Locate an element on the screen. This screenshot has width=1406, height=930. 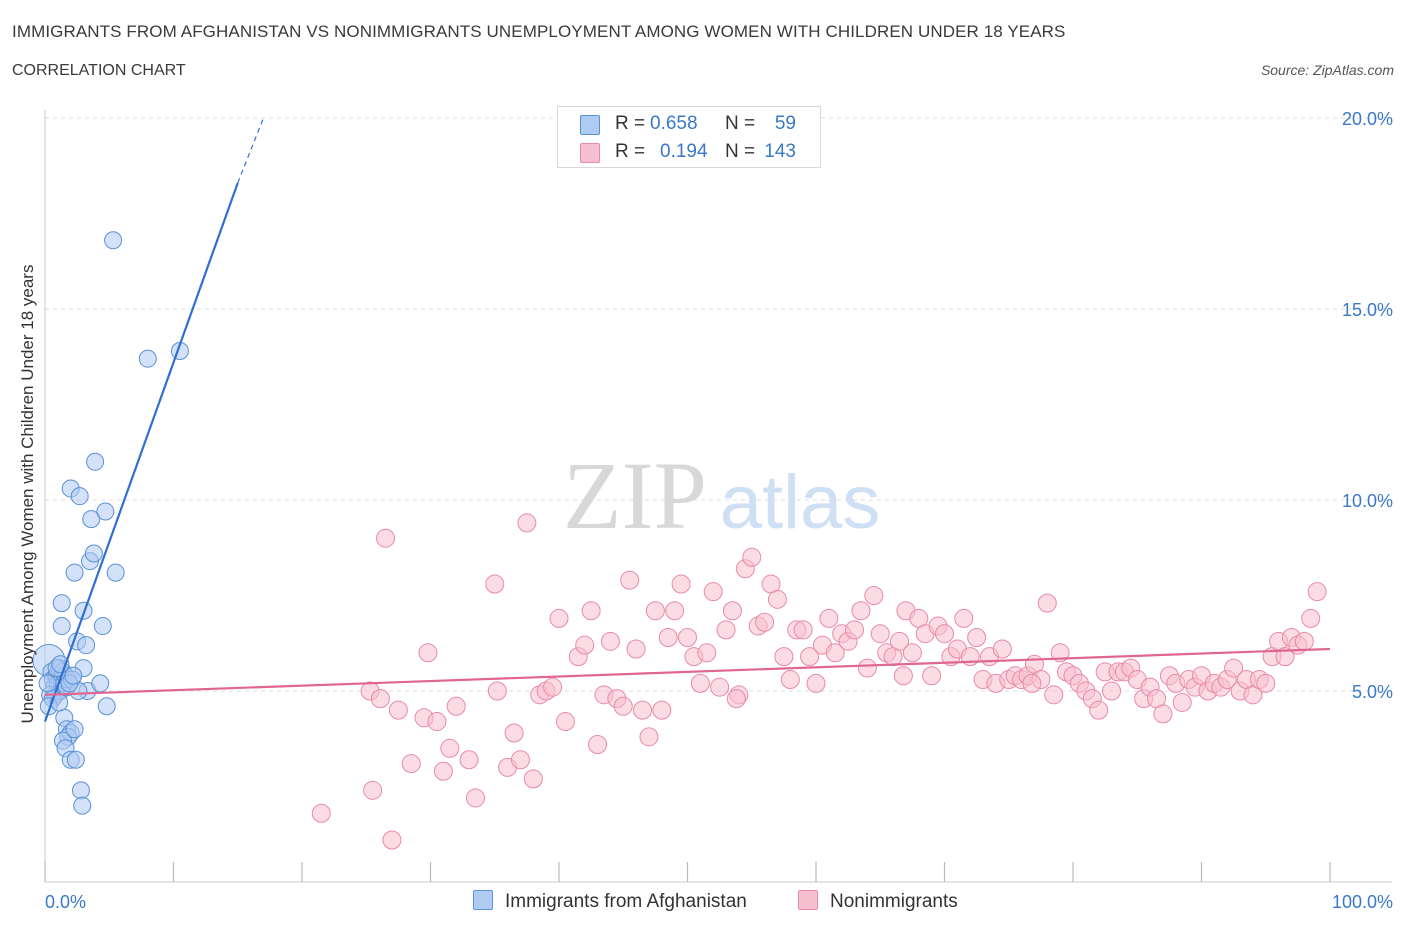
n-label: N = is located at coordinates (740, 151).